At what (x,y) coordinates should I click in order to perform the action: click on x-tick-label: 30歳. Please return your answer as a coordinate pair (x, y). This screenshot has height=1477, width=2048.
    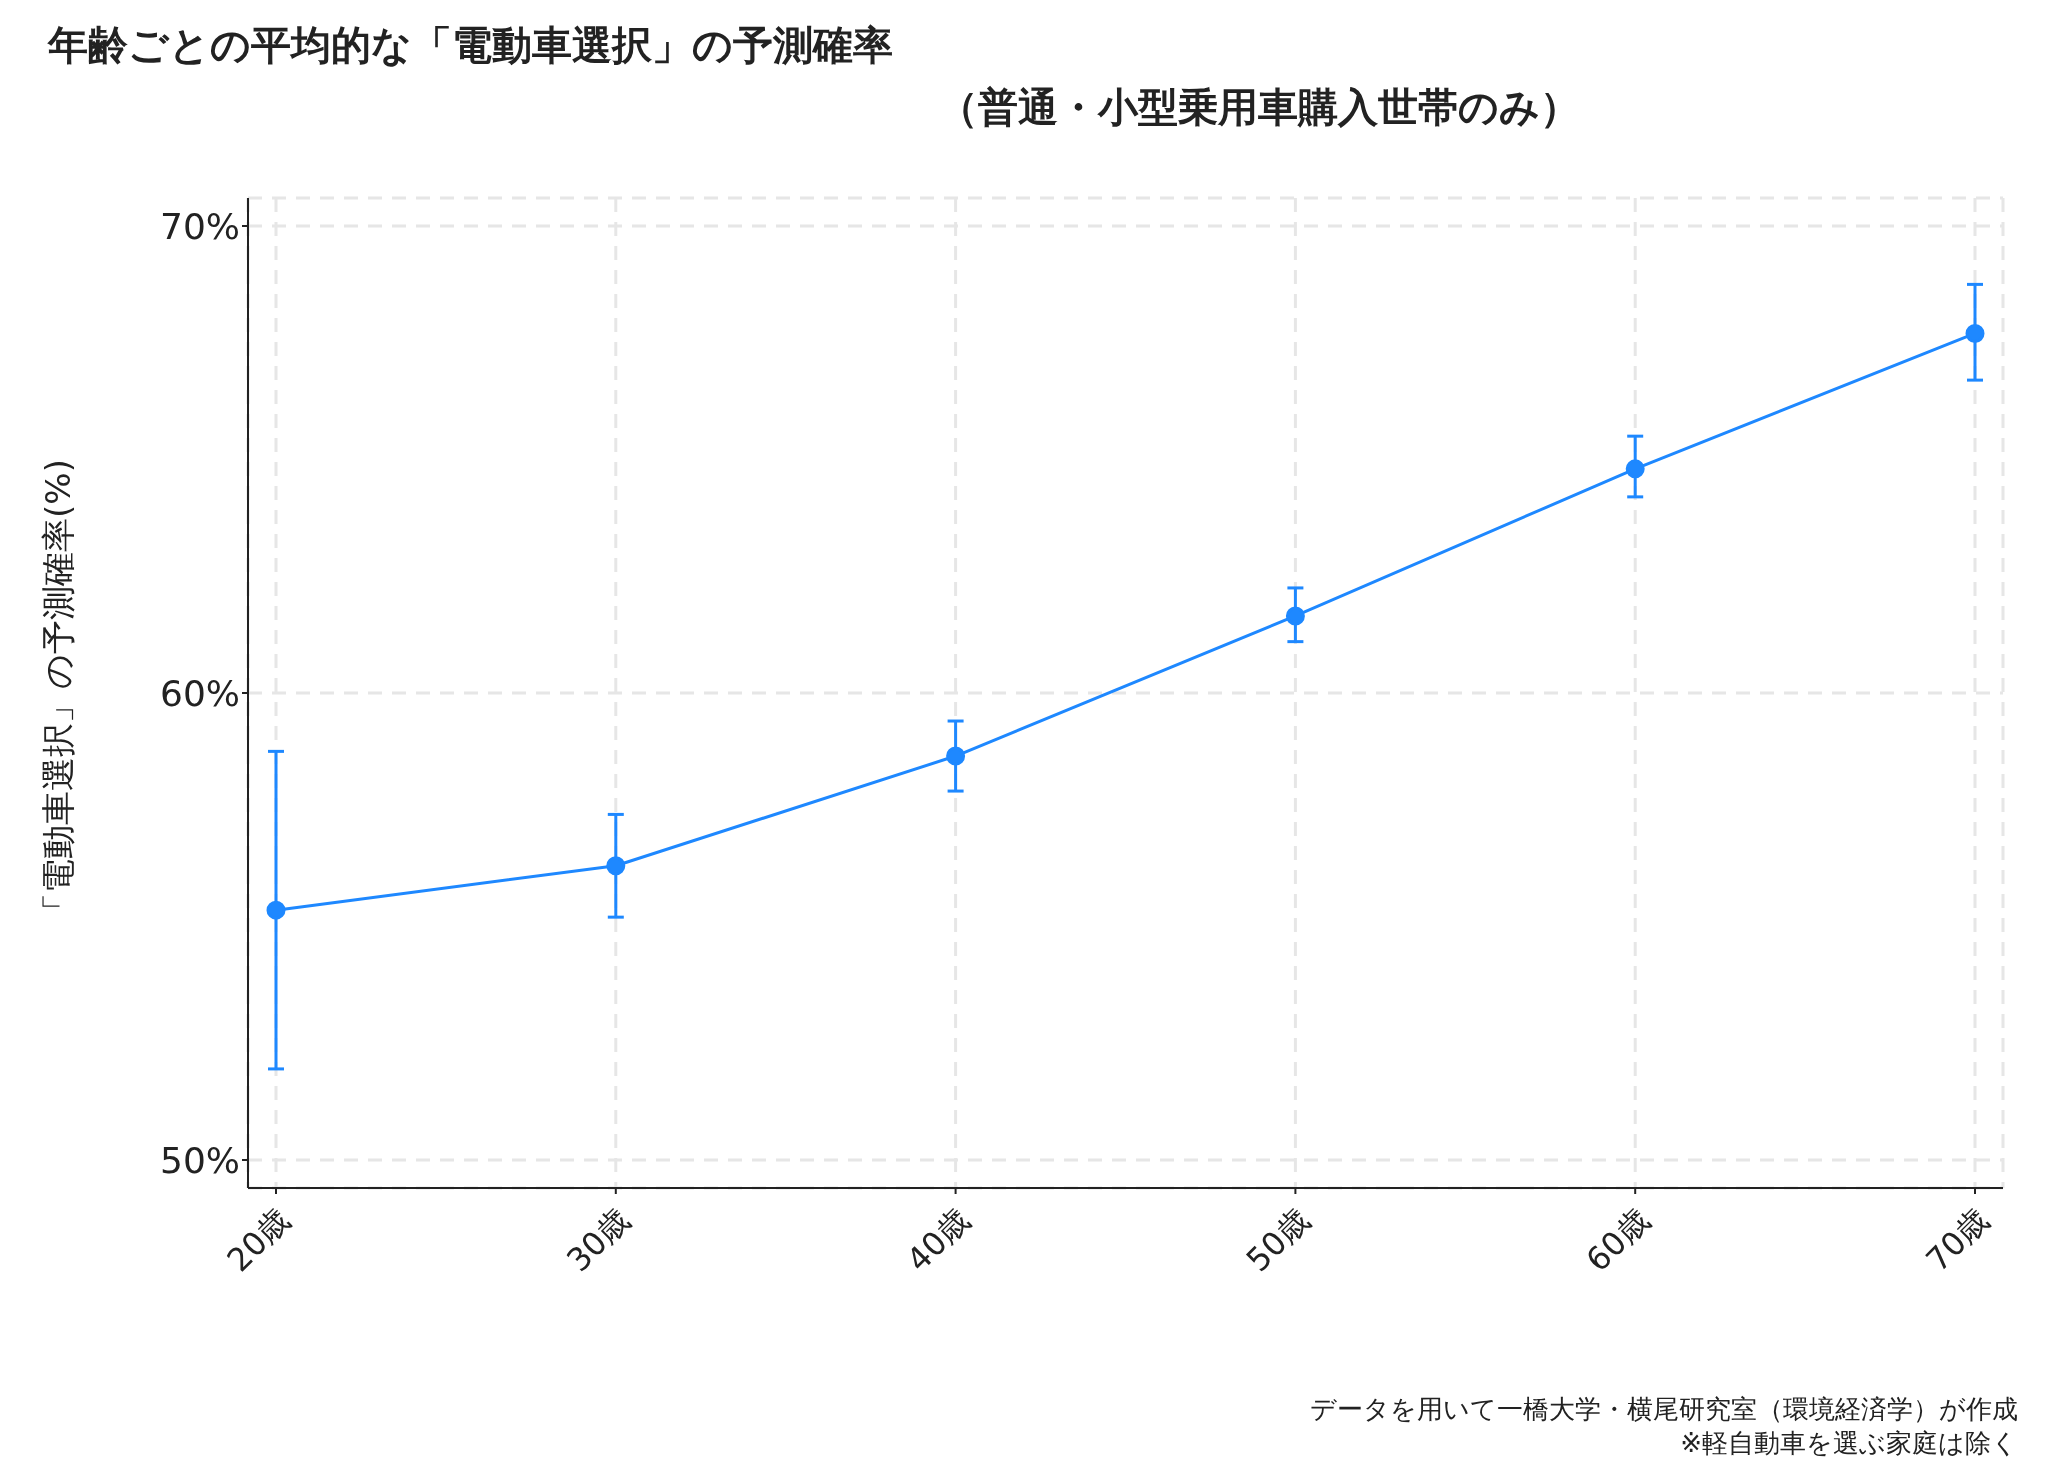
    Looking at the image, I should click on (598, 1240).